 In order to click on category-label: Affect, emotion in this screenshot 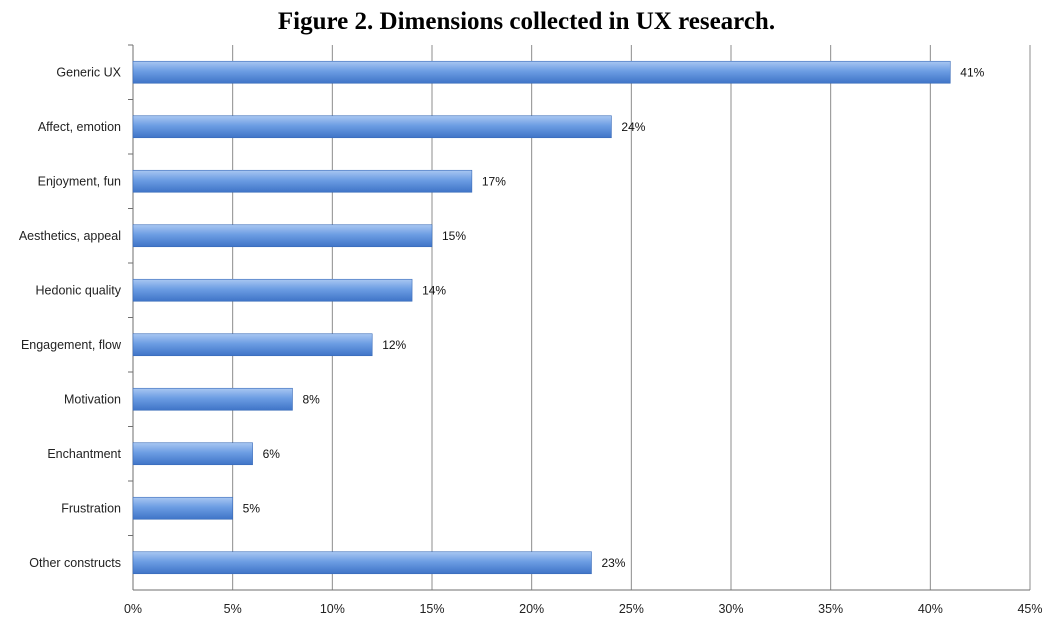, I will do `click(79, 127)`.